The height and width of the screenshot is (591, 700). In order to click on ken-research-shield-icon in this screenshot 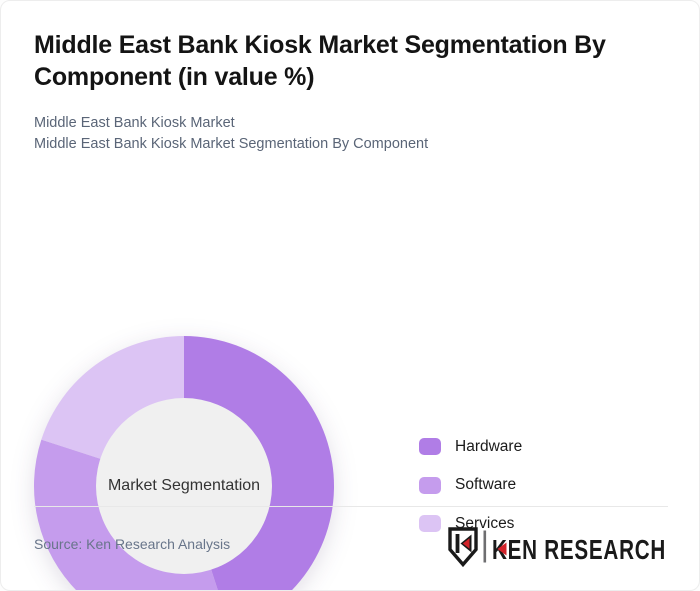, I will do `click(463, 547)`.